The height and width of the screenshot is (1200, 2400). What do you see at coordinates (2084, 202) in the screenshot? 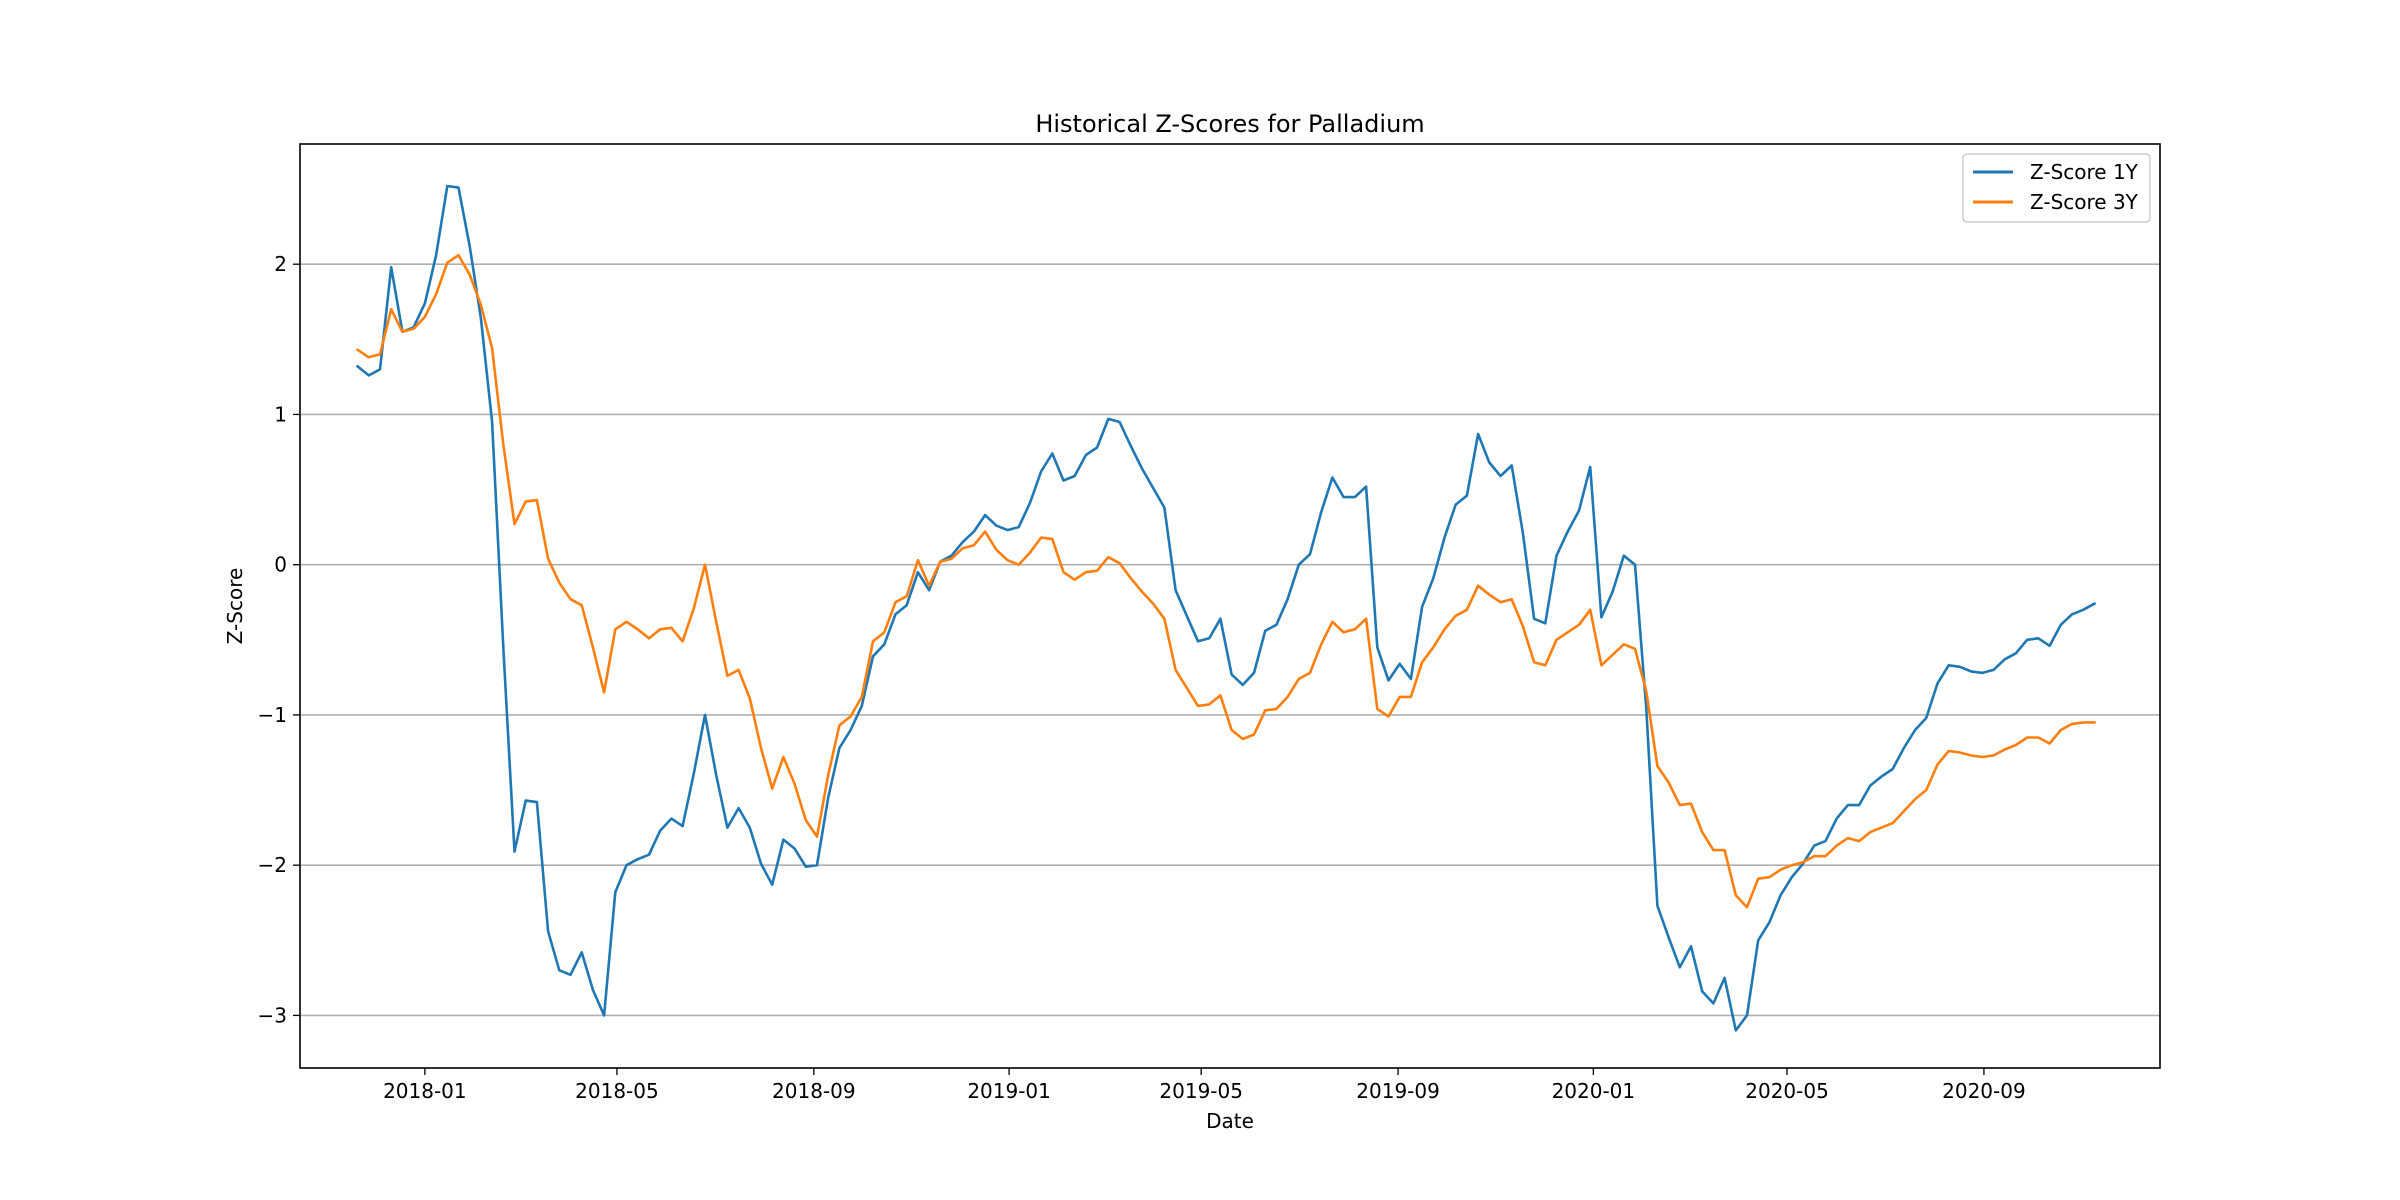
I see `legend-label-3y: Z-Score 3Y` at bounding box center [2084, 202].